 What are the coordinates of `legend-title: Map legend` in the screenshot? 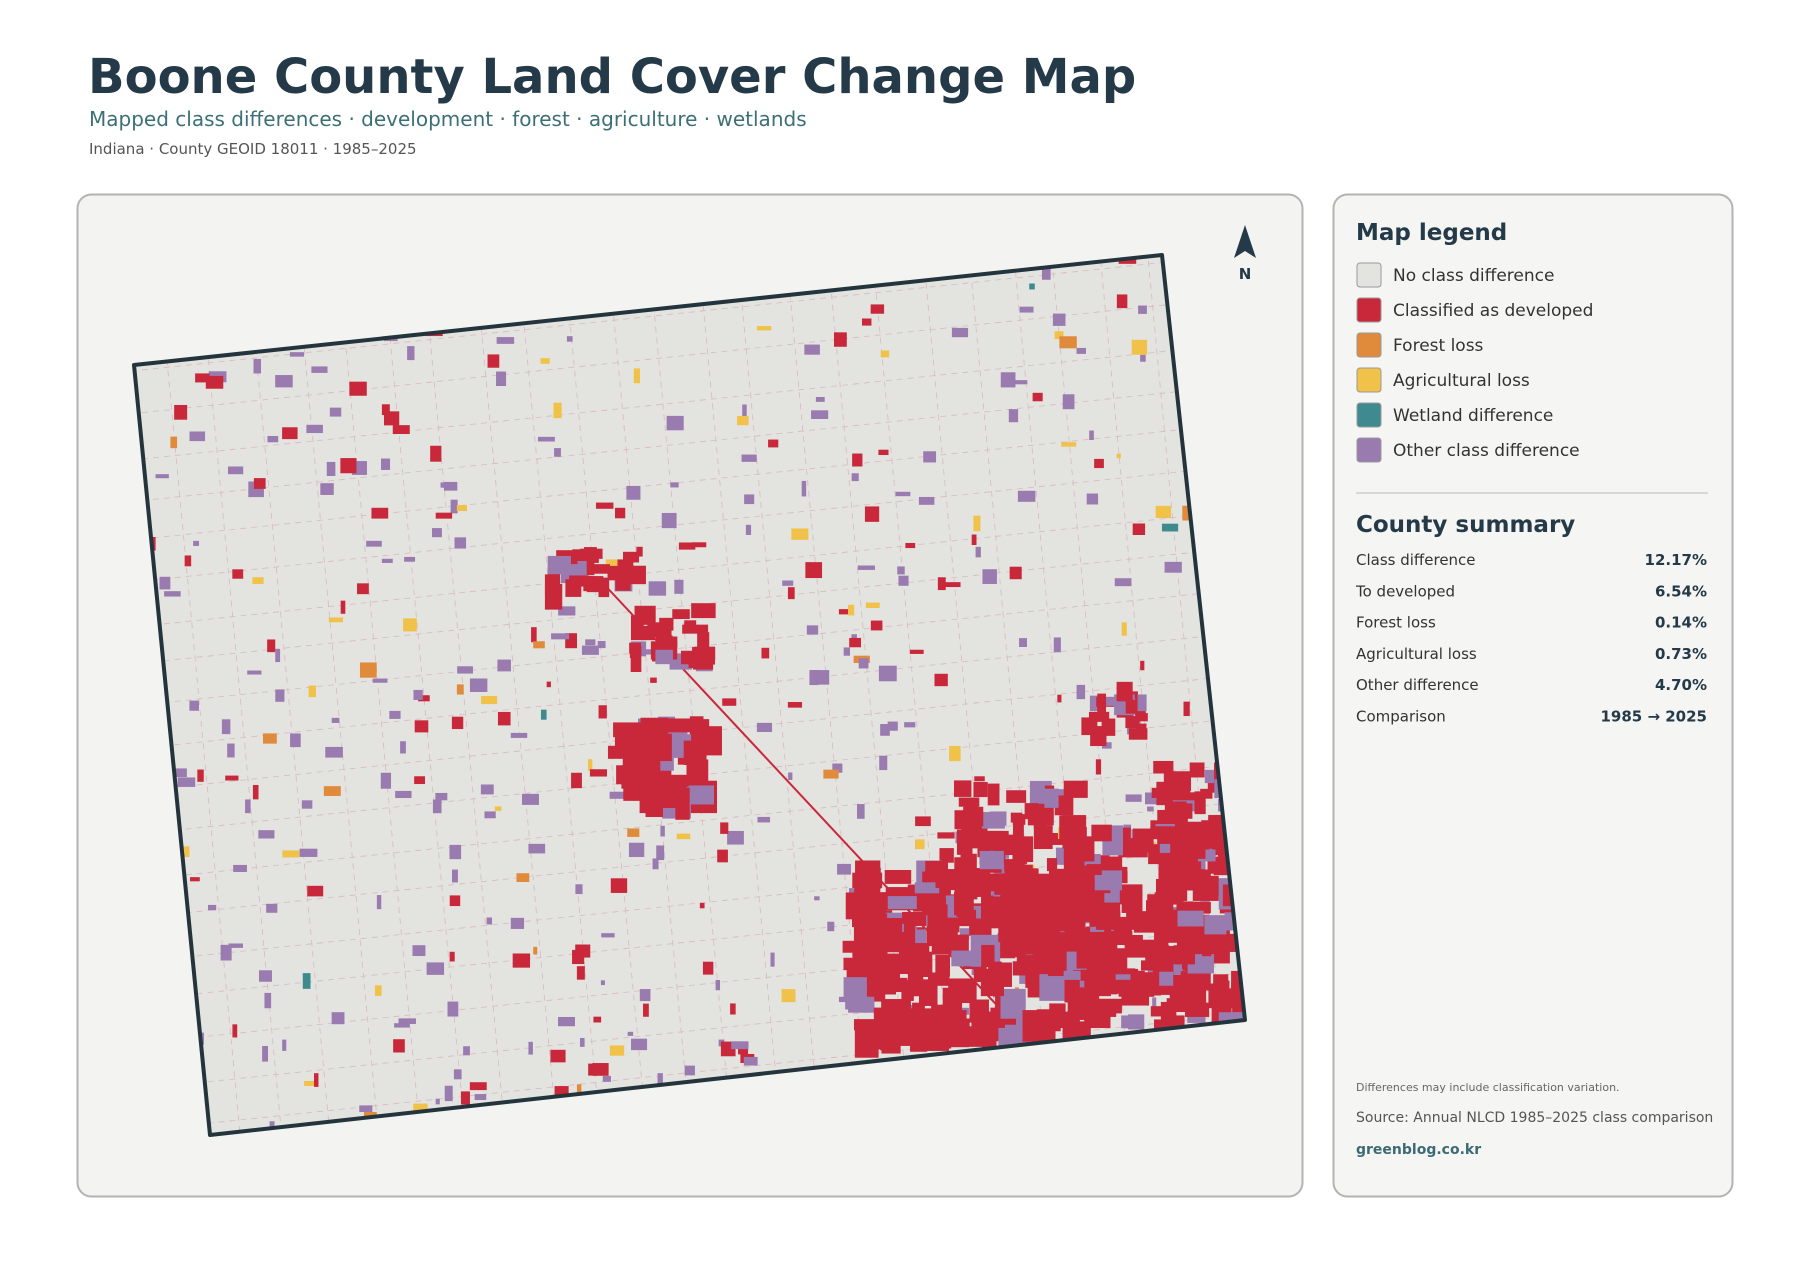 It's located at (1431, 233).